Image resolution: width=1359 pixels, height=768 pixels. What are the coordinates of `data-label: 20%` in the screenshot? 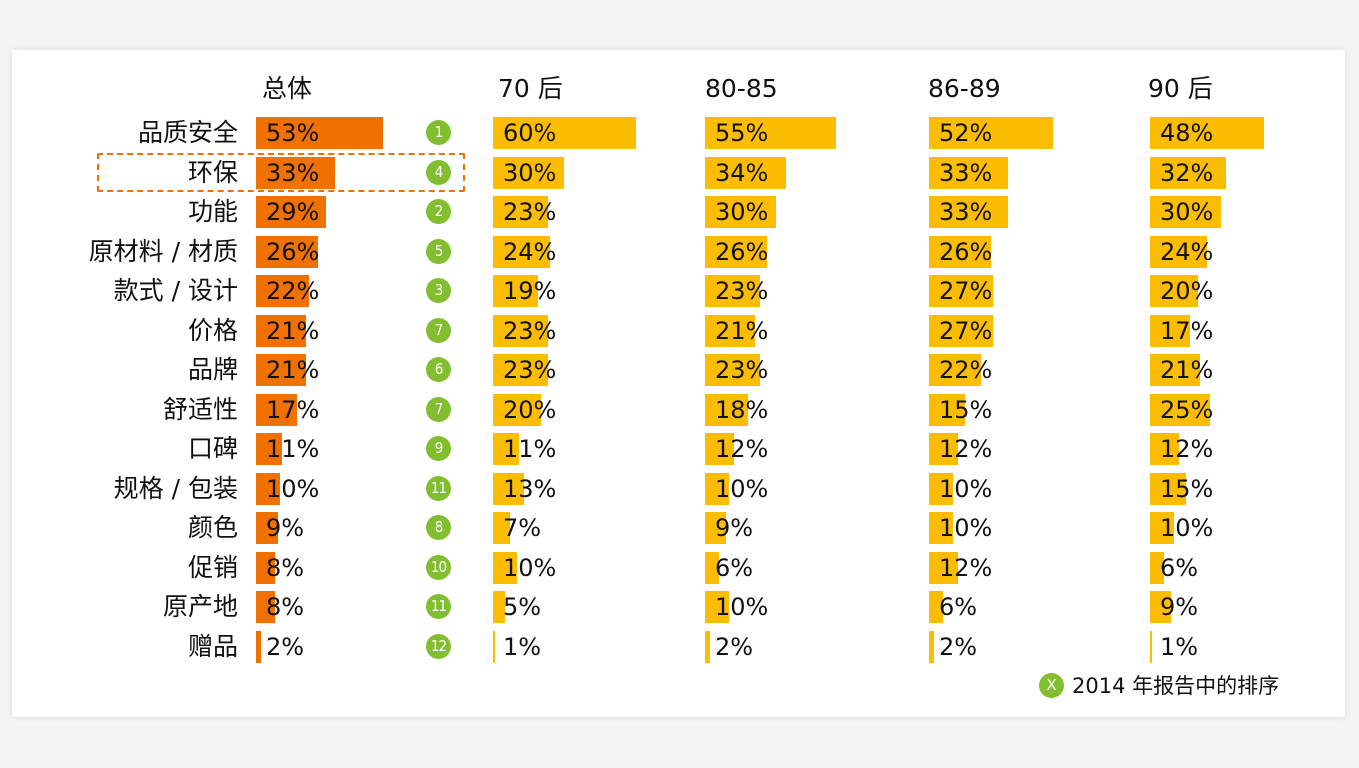 It's located at (530, 410).